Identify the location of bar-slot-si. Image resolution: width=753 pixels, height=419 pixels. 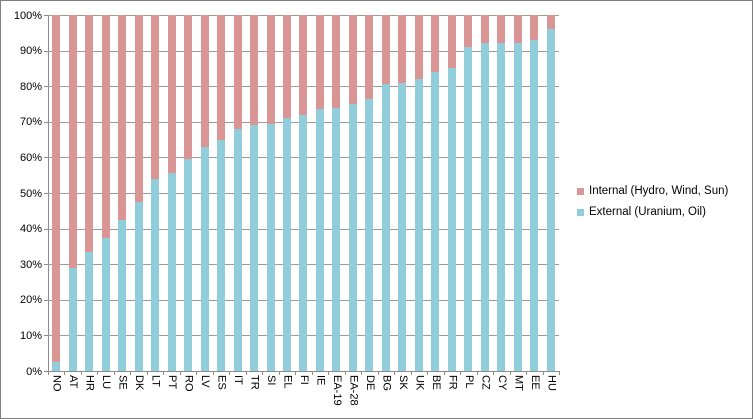
(270, 193).